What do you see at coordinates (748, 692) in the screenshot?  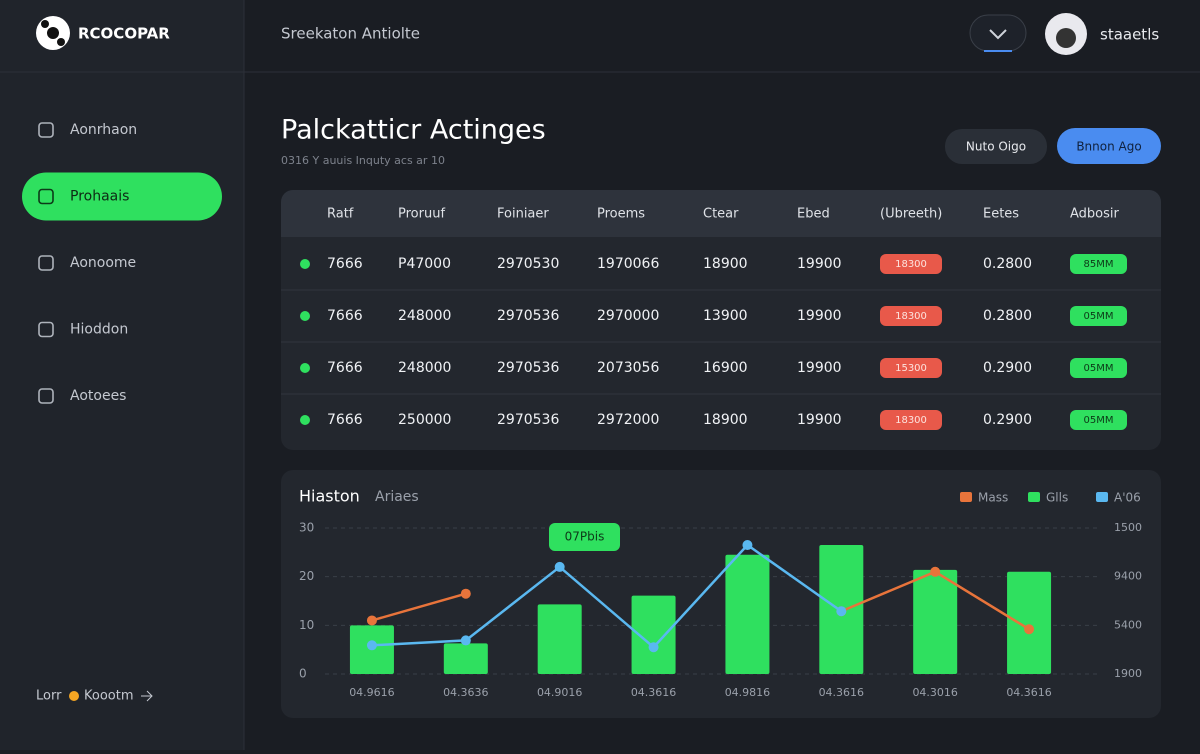 I see `x-tick-label: 04.9816` at bounding box center [748, 692].